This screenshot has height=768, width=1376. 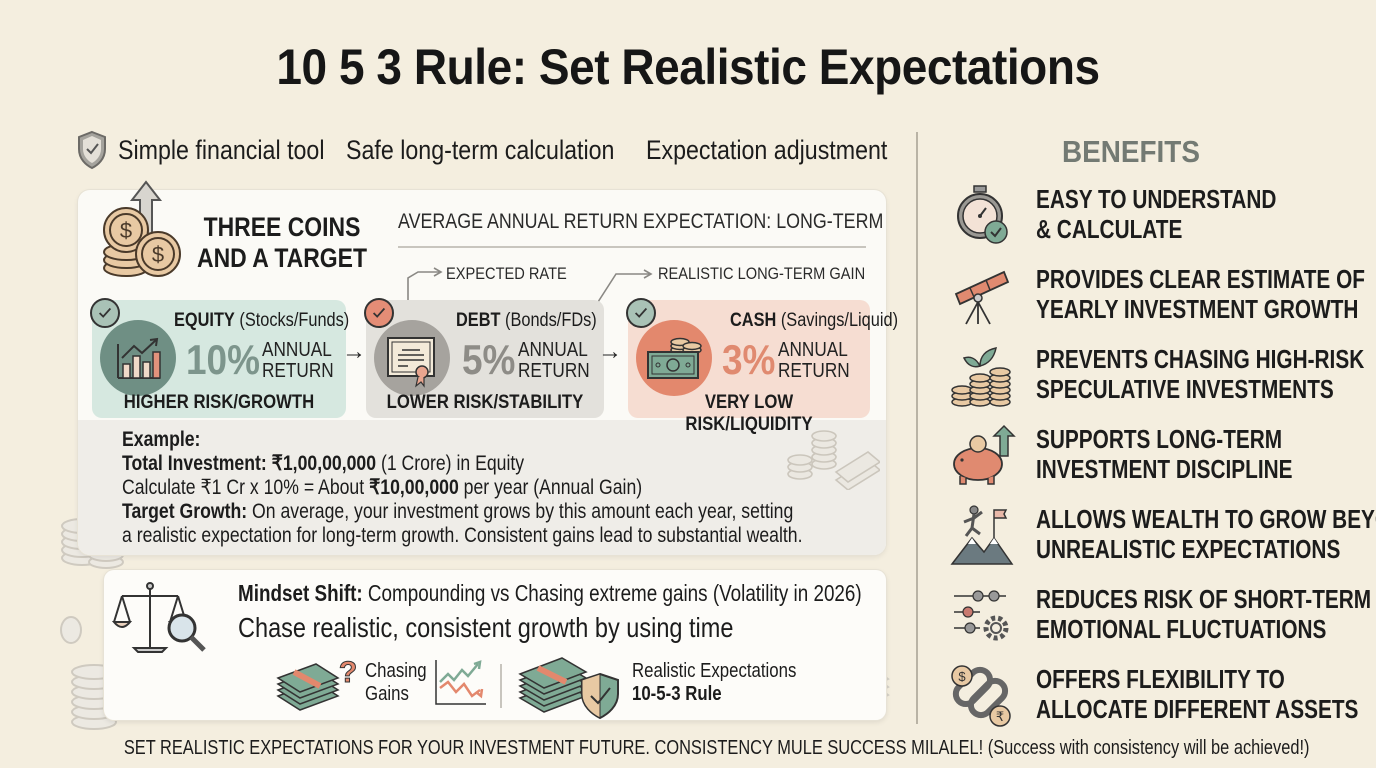 I want to click on benefits-title: BENEFITS, so click(x=1131, y=151).